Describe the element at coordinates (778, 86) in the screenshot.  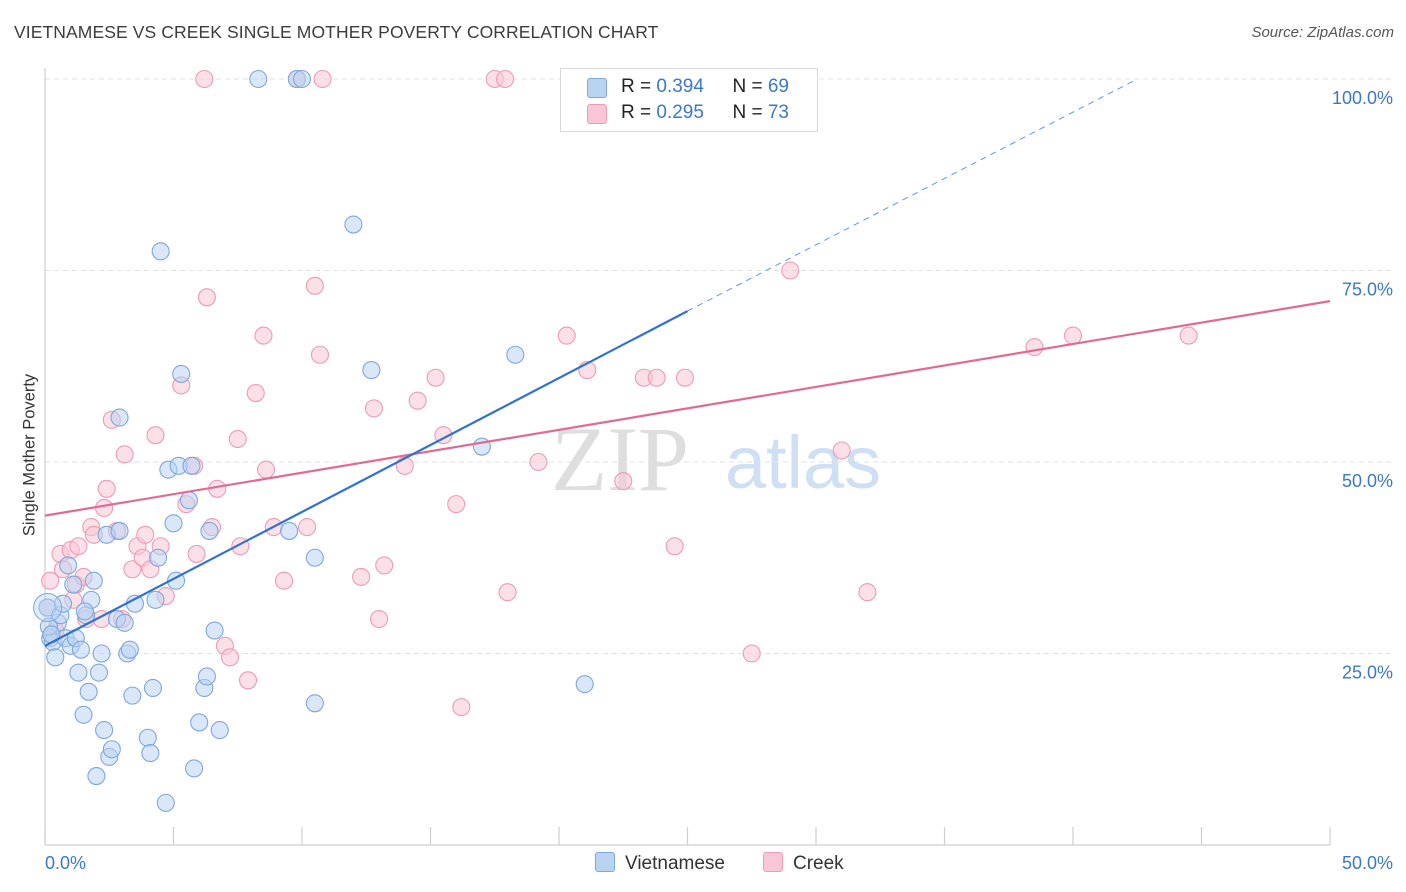
I see `n-value: 69` at that location.